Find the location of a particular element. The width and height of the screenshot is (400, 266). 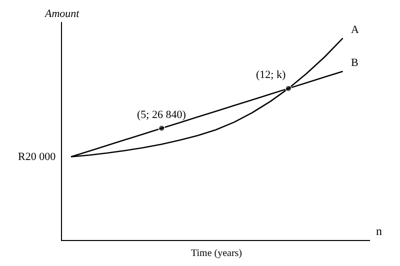

data-label: R20 000 is located at coordinates (37, 157).